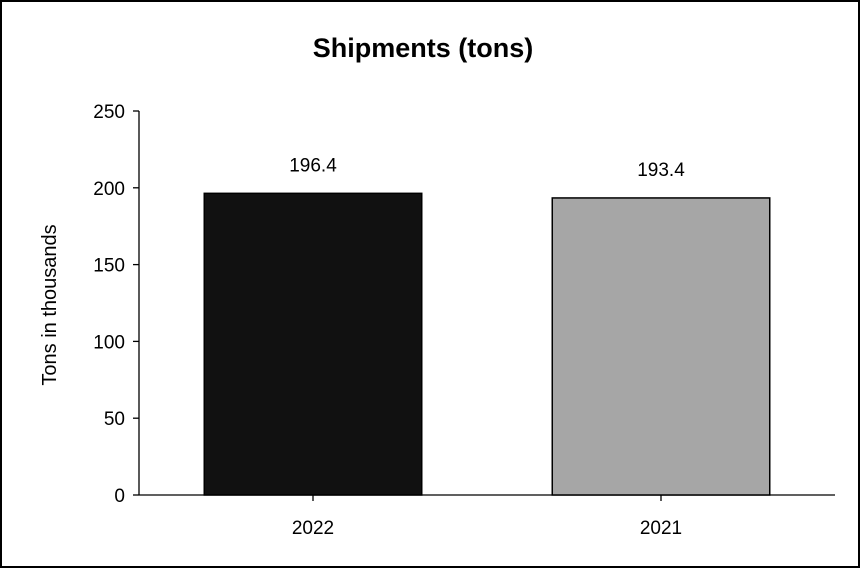 Image resolution: width=860 pixels, height=568 pixels. What do you see at coordinates (109, 342) in the screenshot?
I see `y-tick-label: 100` at bounding box center [109, 342].